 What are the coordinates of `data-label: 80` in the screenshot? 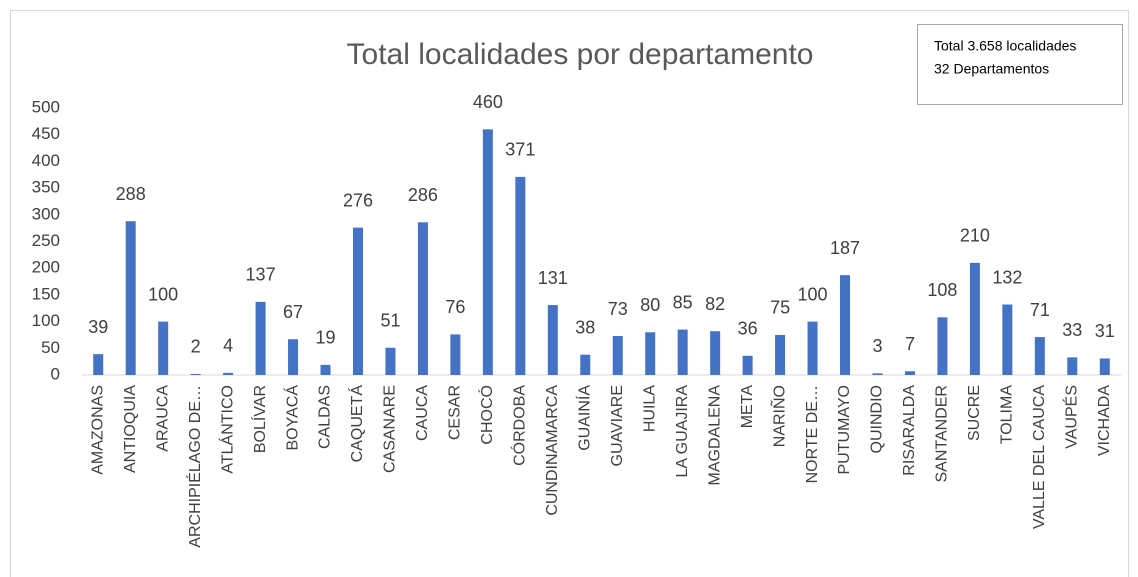 It's located at (650, 305).